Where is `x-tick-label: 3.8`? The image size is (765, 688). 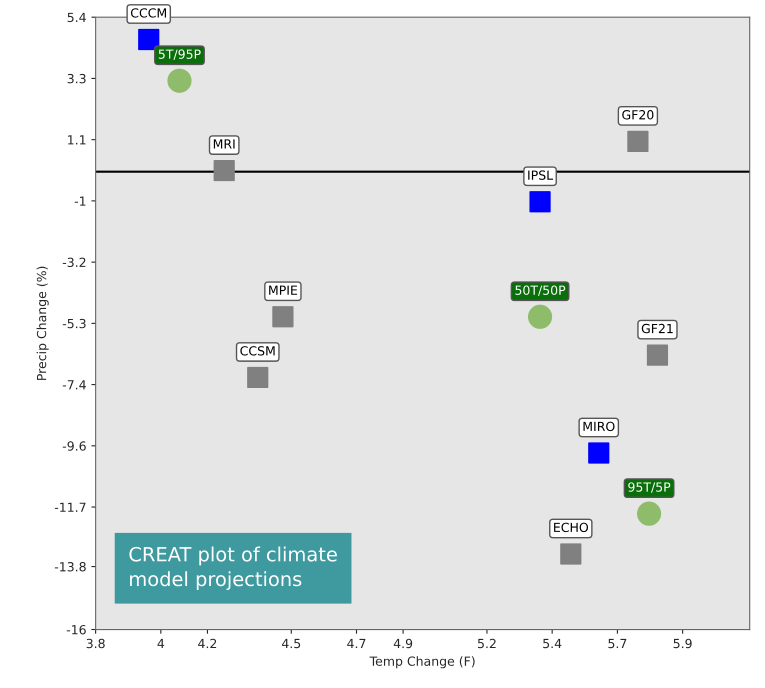 x-tick-label: 3.8 is located at coordinates (95, 643).